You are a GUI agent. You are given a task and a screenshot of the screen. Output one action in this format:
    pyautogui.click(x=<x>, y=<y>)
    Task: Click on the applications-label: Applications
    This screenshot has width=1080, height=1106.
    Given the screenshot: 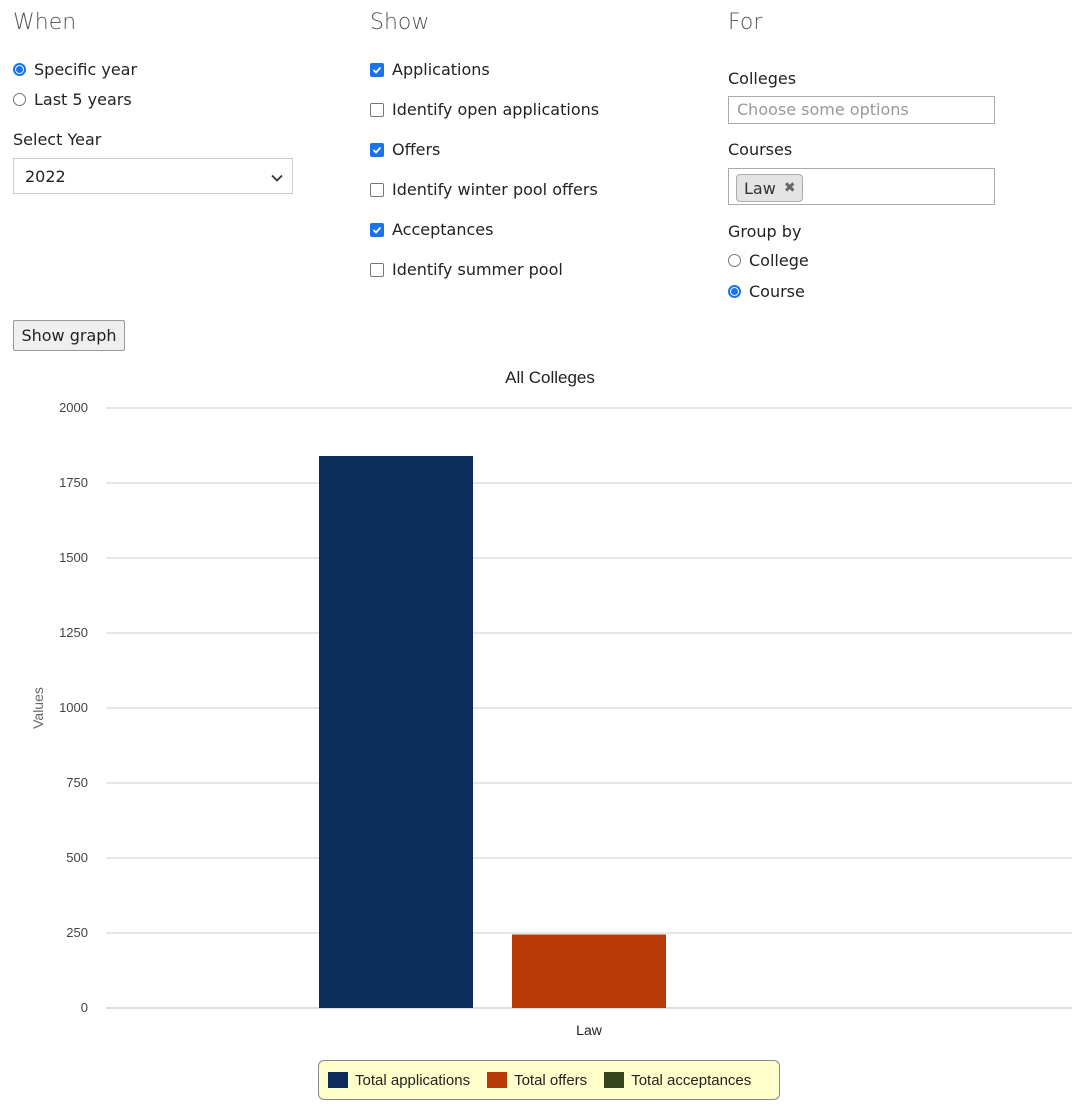 What is the action you would take?
    pyautogui.click(x=441, y=69)
    